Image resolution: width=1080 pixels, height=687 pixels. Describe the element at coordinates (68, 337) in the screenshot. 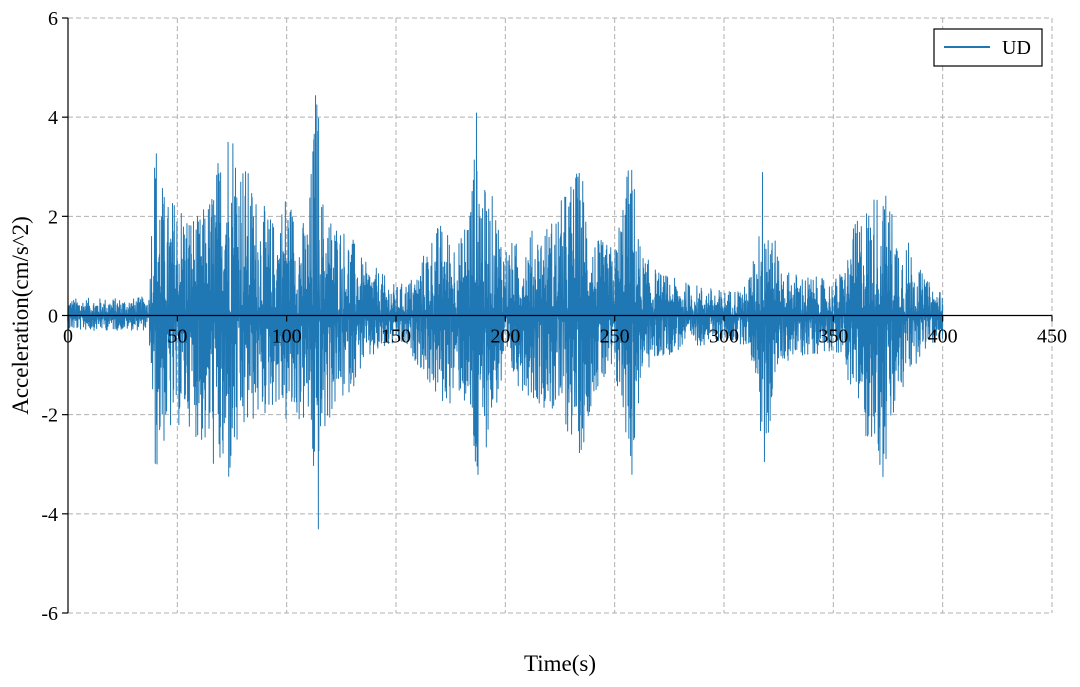

I see `x-tick-label-0: 0` at that location.